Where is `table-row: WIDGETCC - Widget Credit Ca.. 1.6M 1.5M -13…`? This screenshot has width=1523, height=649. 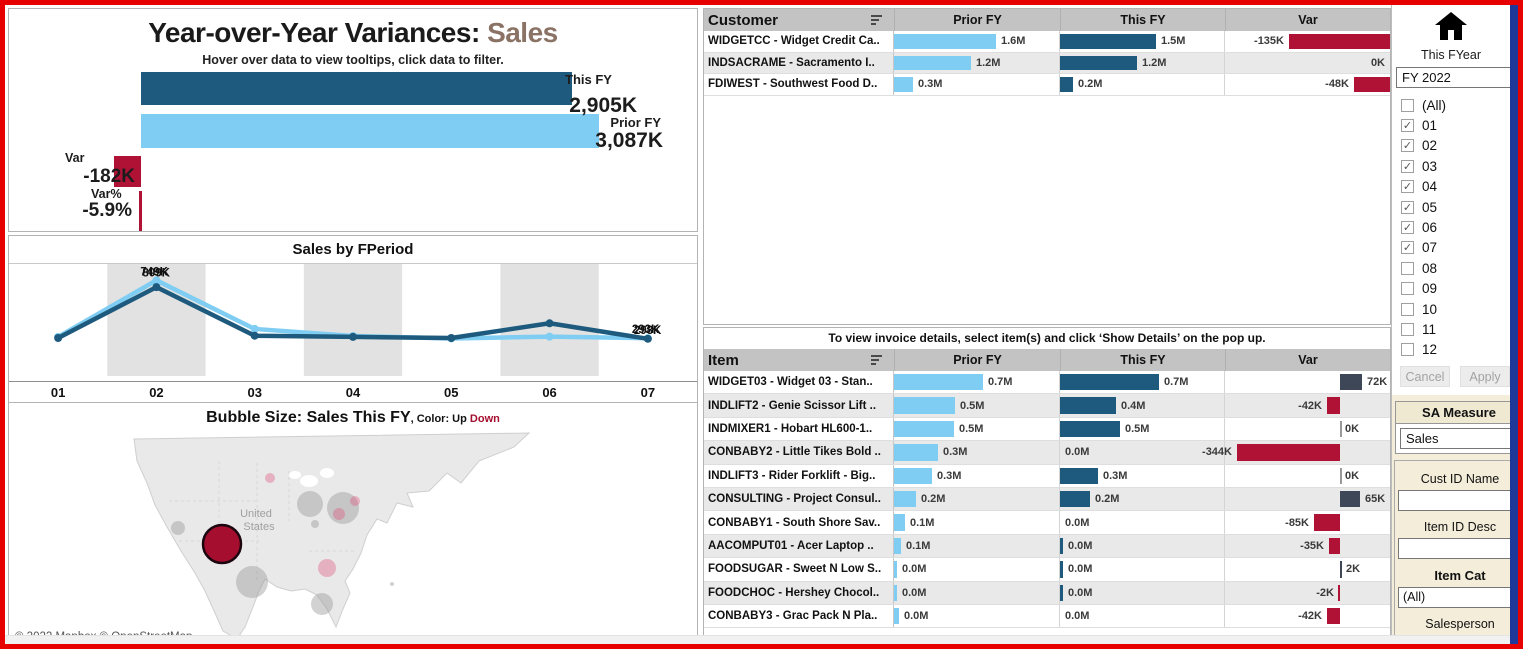
table-row: WIDGETCC - Widget Credit Ca.. 1.6M 1.5M -13… is located at coordinates (1047, 42).